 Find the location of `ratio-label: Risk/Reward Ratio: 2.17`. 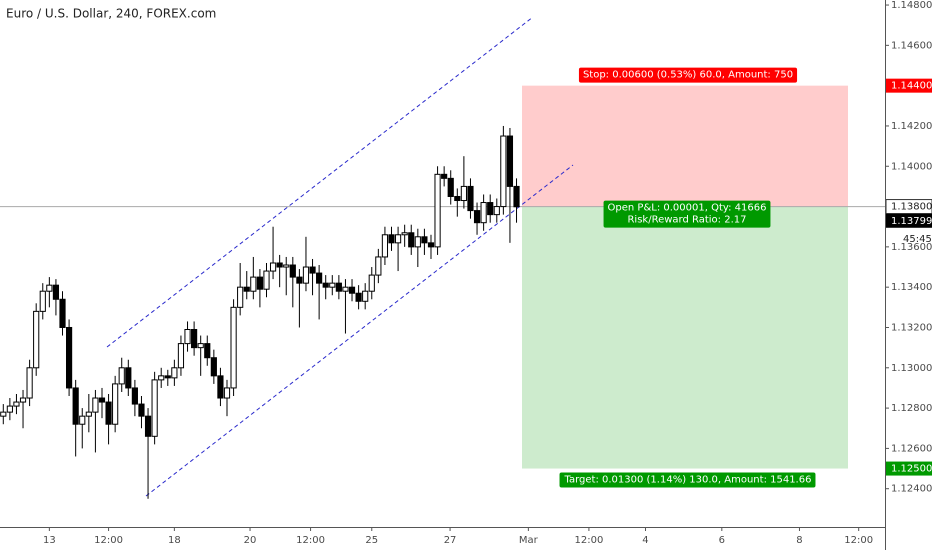

ratio-label: Risk/Reward Ratio: 2.17 is located at coordinates (686, 220).